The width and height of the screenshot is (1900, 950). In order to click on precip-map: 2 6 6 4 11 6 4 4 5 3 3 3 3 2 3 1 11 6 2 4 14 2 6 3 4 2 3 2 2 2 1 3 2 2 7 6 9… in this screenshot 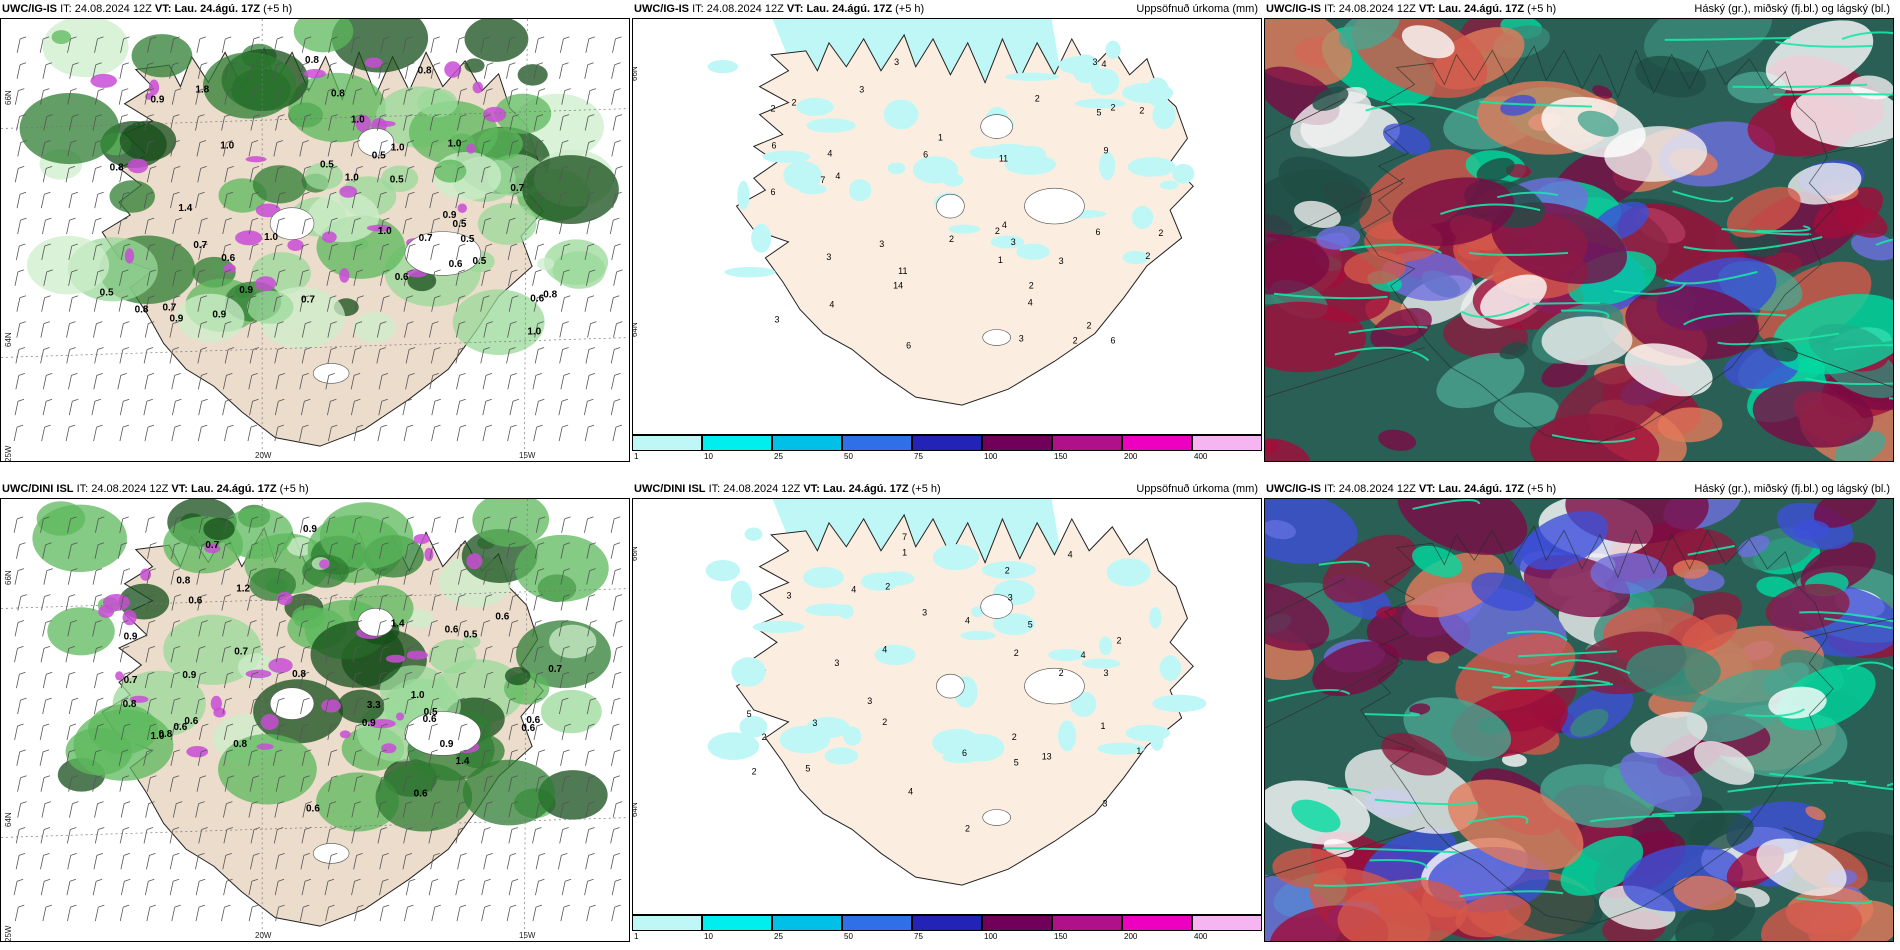, I will do `click(947, 226)`.